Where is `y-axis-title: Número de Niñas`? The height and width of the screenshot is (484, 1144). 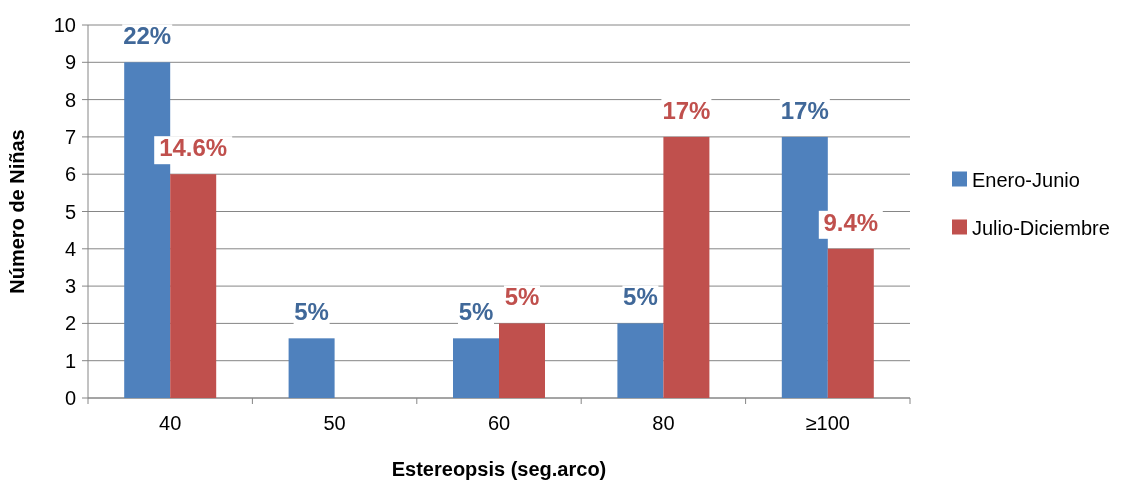
y-axis-title: Número de Niñas is located at coordinates (17, 211).